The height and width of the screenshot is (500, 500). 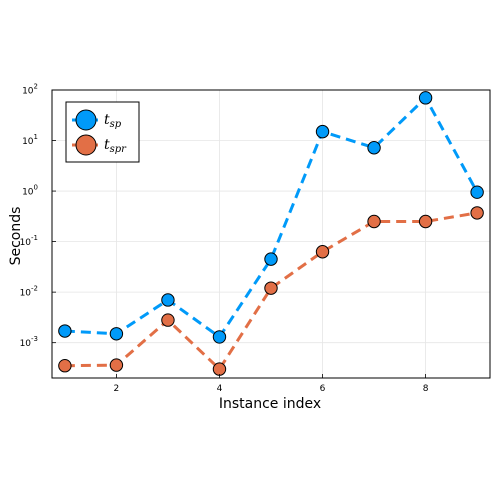 What do you see at coordinates (30, 191) in the screenshot?
I see `y-tick-label: 10⁰` at bounding box center [30, 191].